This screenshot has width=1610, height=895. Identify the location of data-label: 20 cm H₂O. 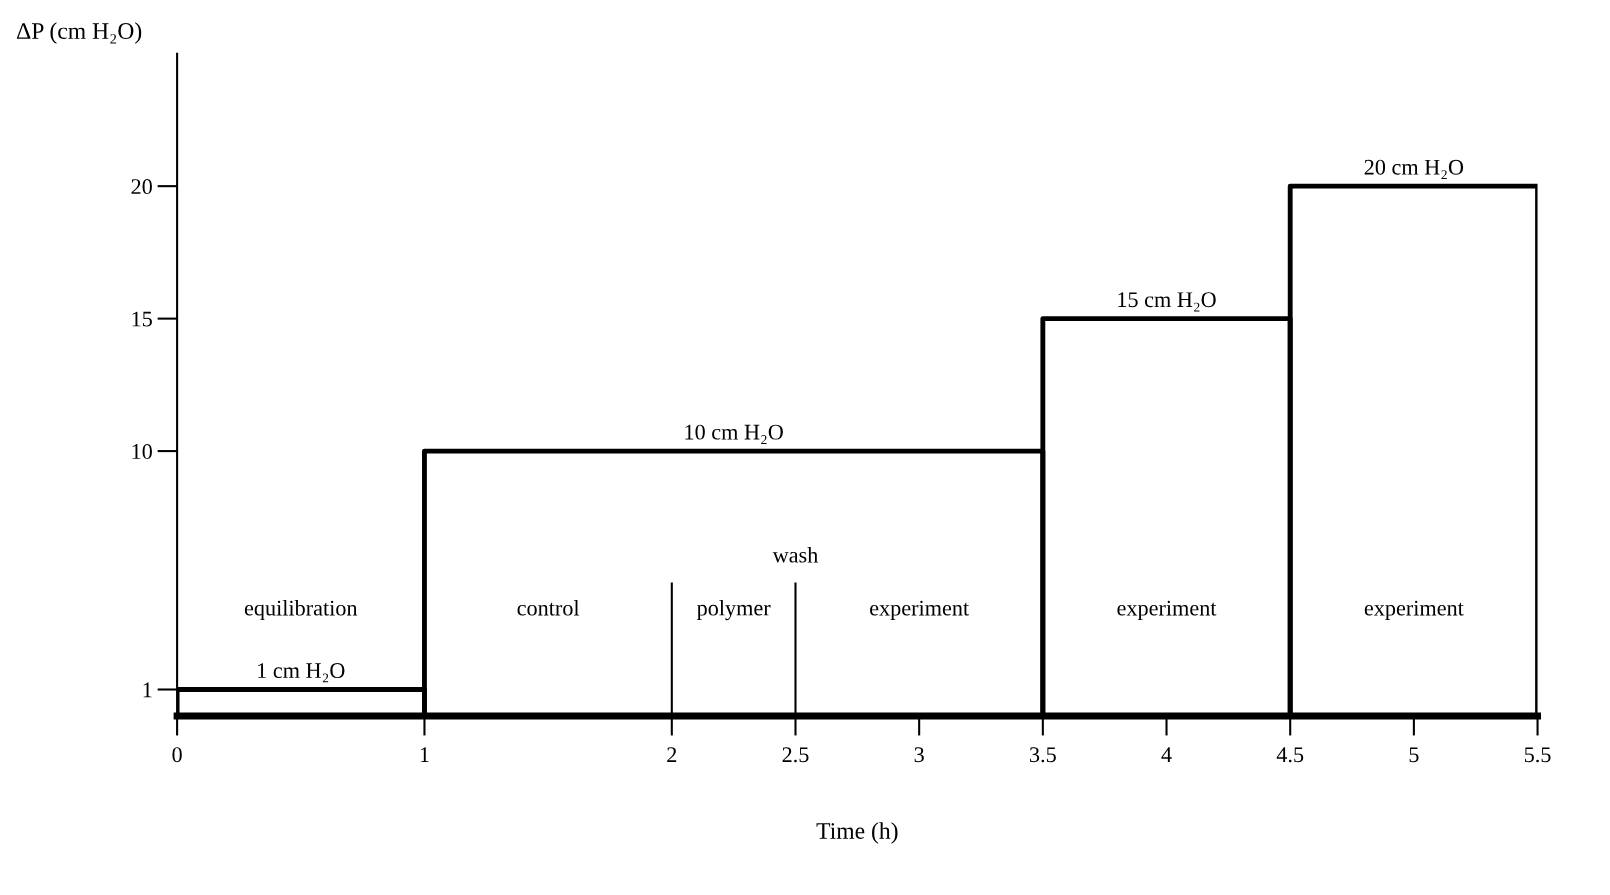
(1414, 169).